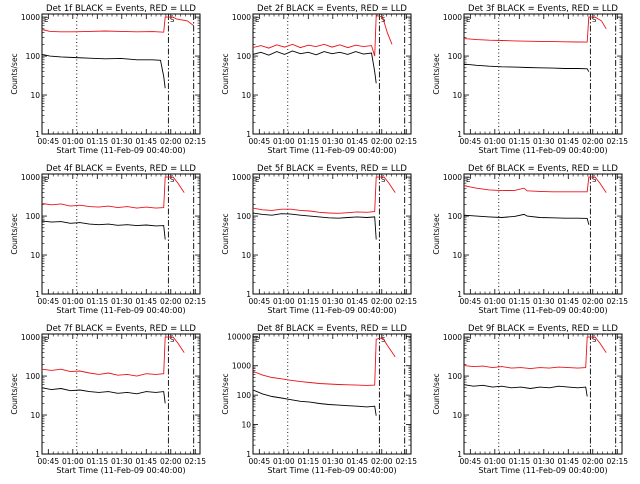 The image size is (640, 484). What do you see at coordinates (332, 329) in the screenshot?
I see `plot-title: Det 8f BLACK = Events, RED = LLD` at bounding box center [332, 329].